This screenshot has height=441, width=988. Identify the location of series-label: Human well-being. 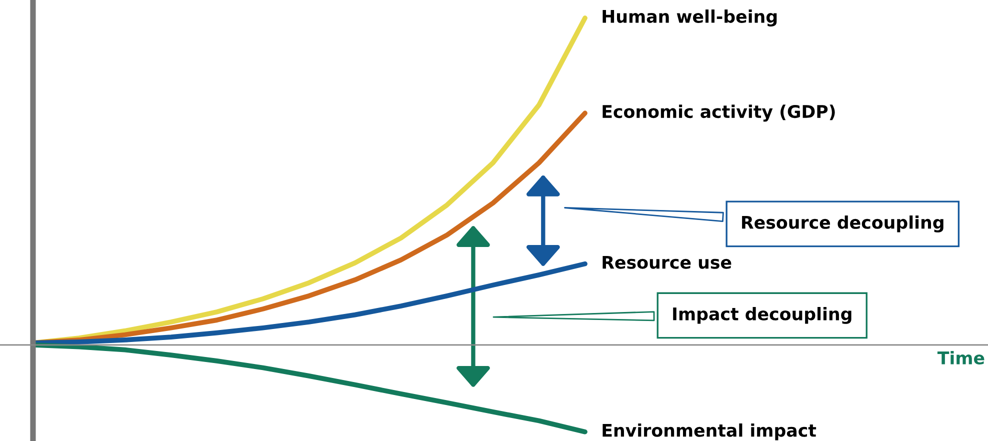
(689, 18).